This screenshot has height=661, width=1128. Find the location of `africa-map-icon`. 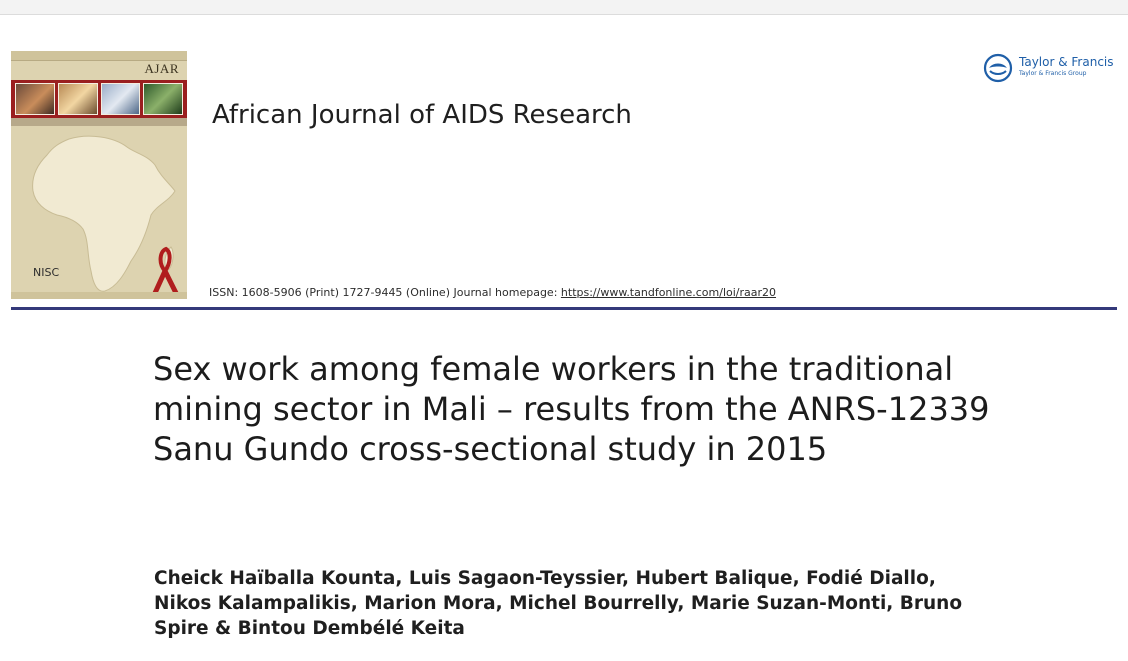

africa-map-icon is located at coordinates (105, 215).